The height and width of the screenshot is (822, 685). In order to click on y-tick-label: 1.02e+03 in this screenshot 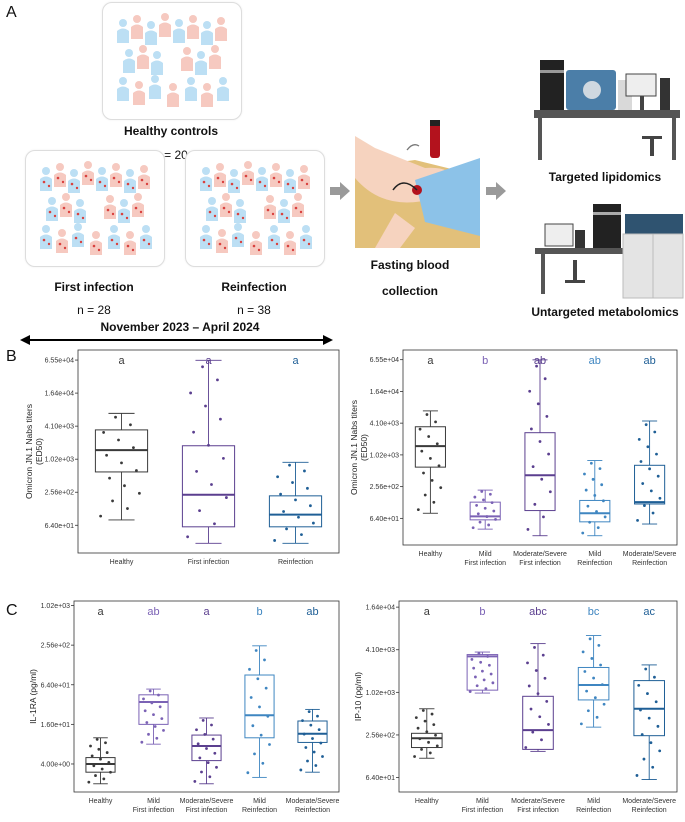, I will do `click(55, 606)`.